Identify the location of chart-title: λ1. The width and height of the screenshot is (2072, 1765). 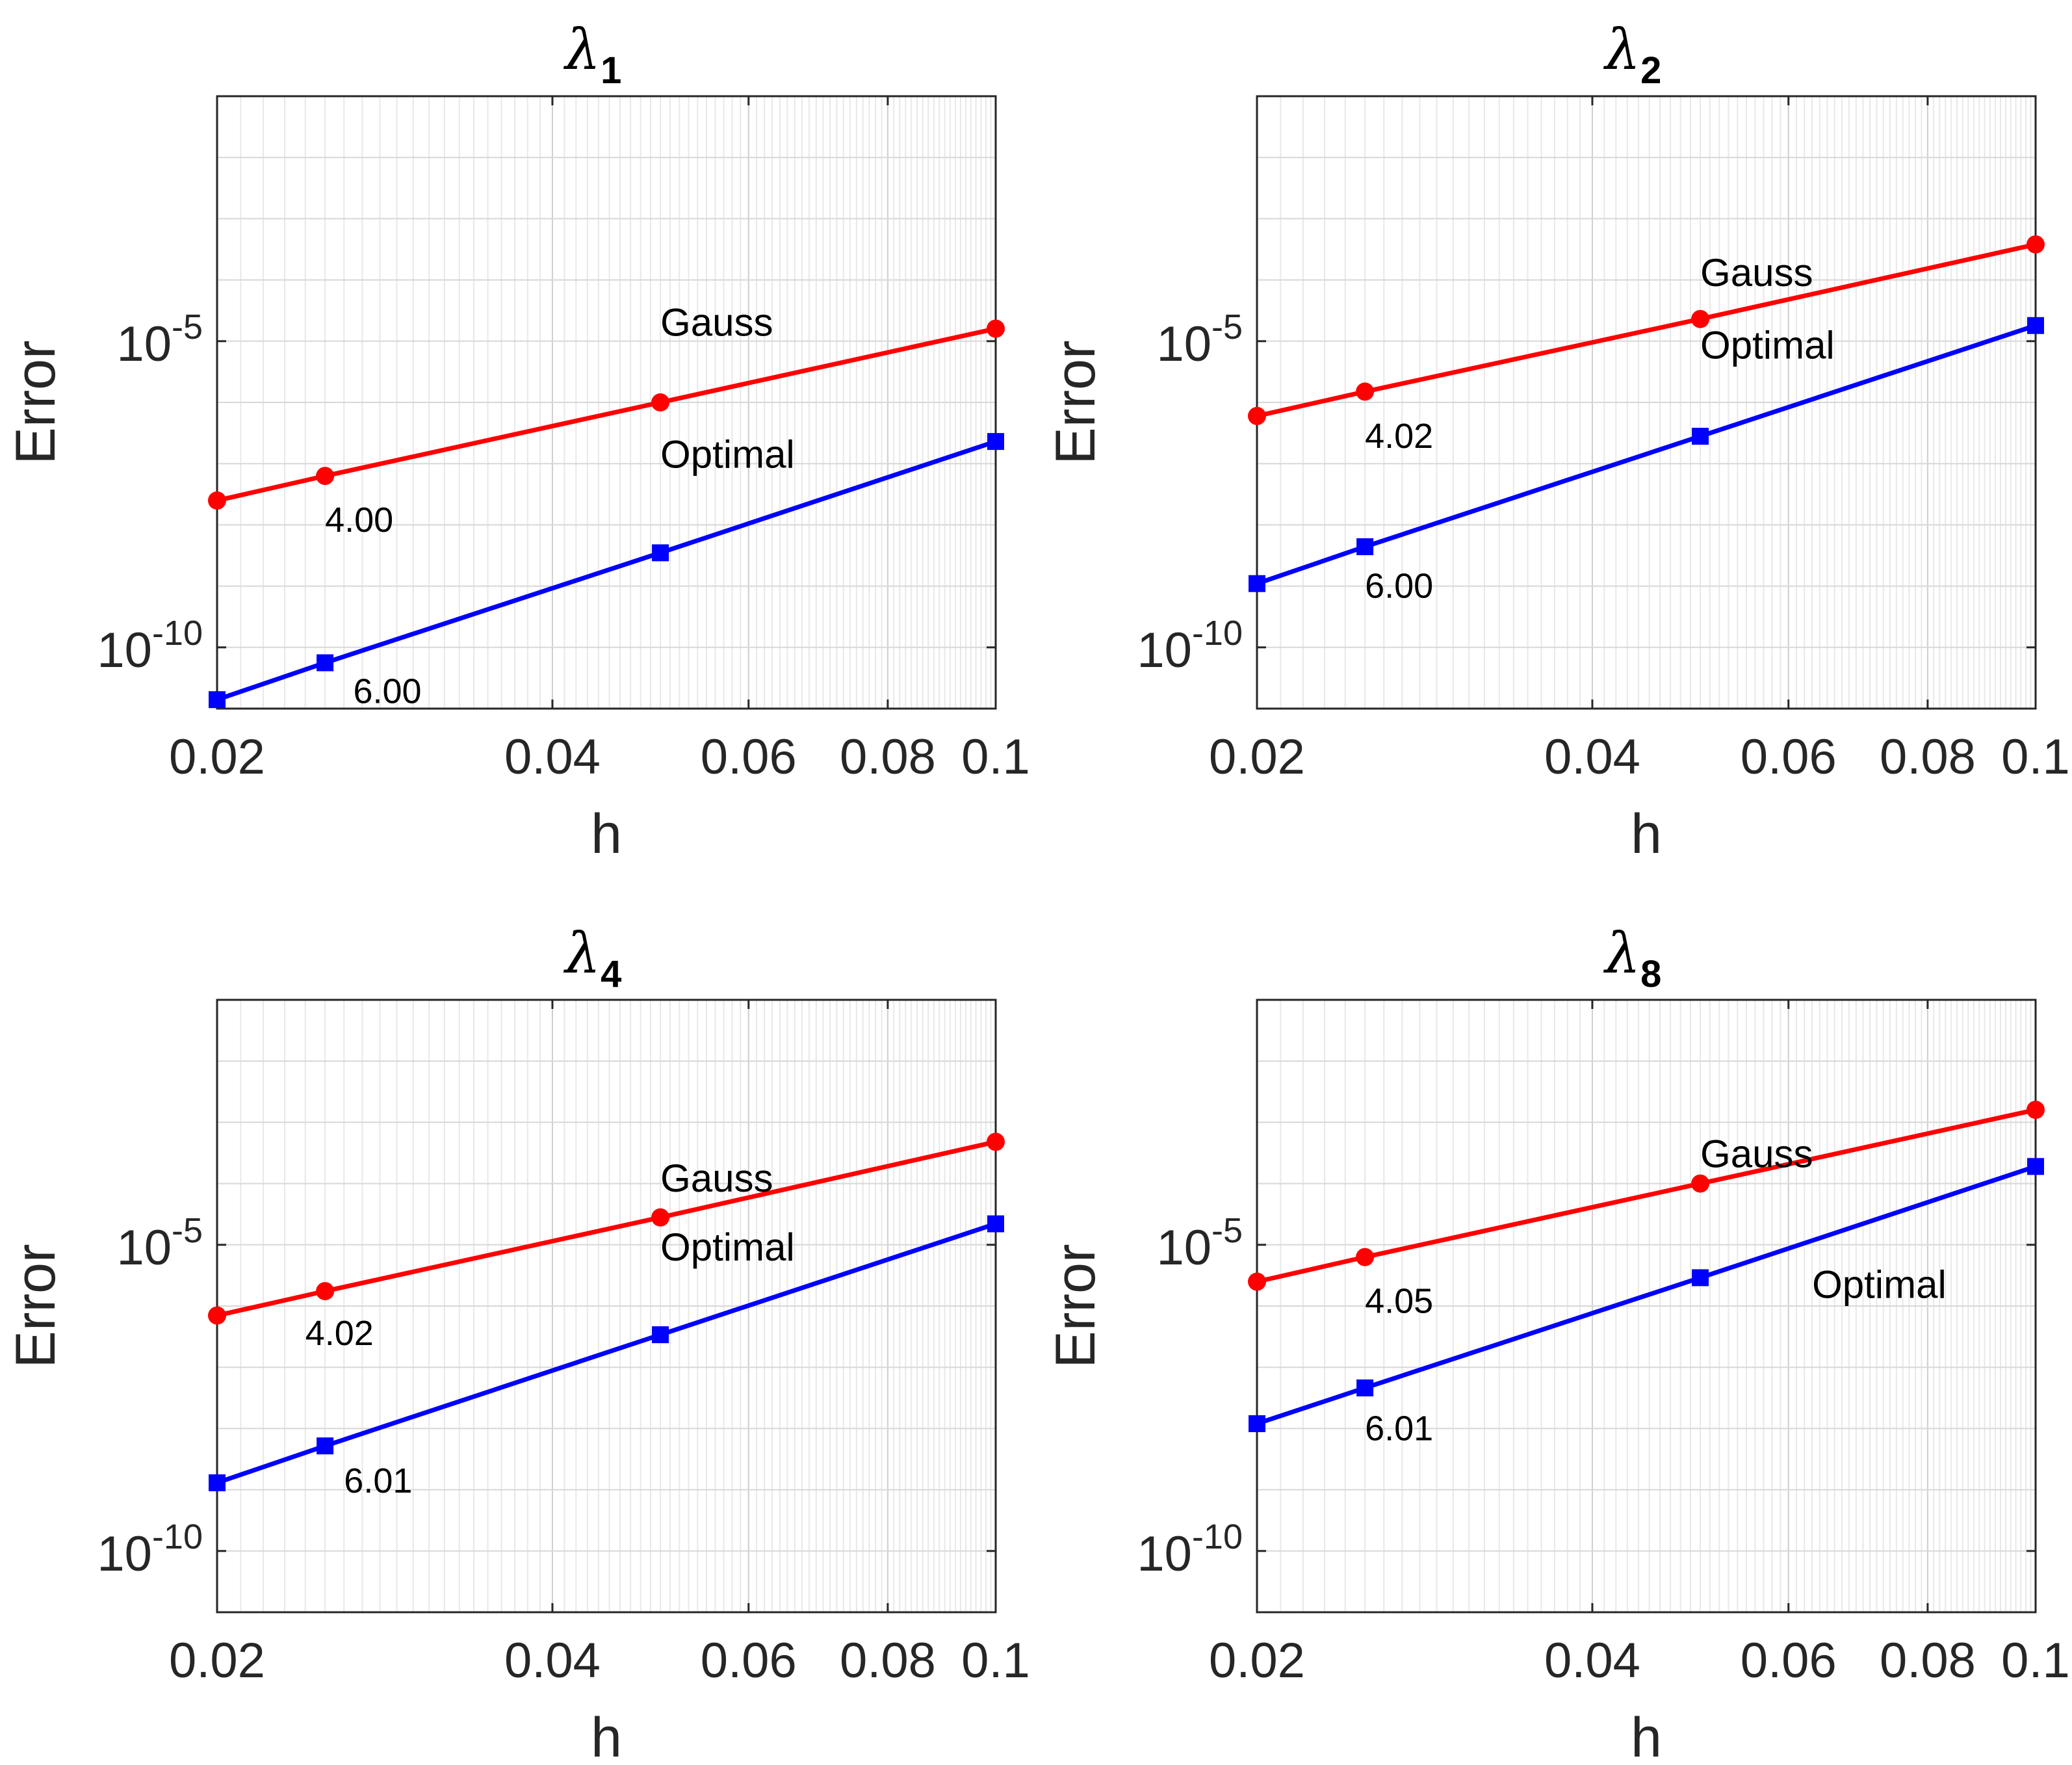
(592, 55).